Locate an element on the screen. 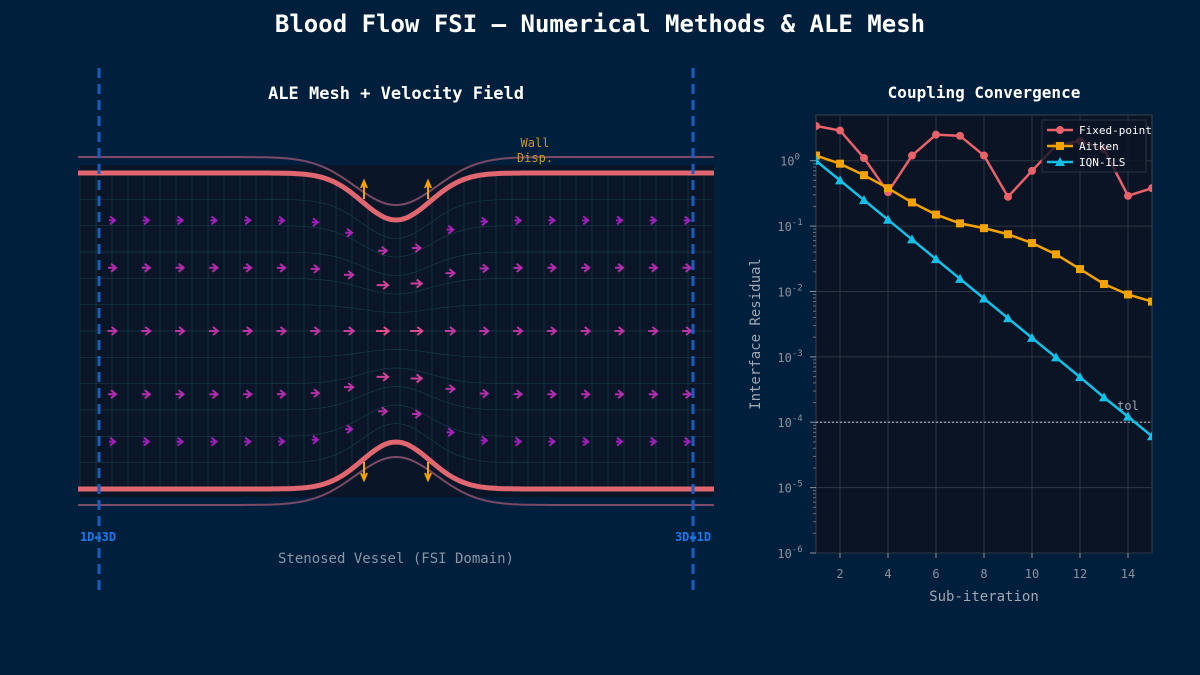 The height and width of the screenshot is (675, 1200). y-tick-label: 10⁻¹ is located at coordinates (789, 226).